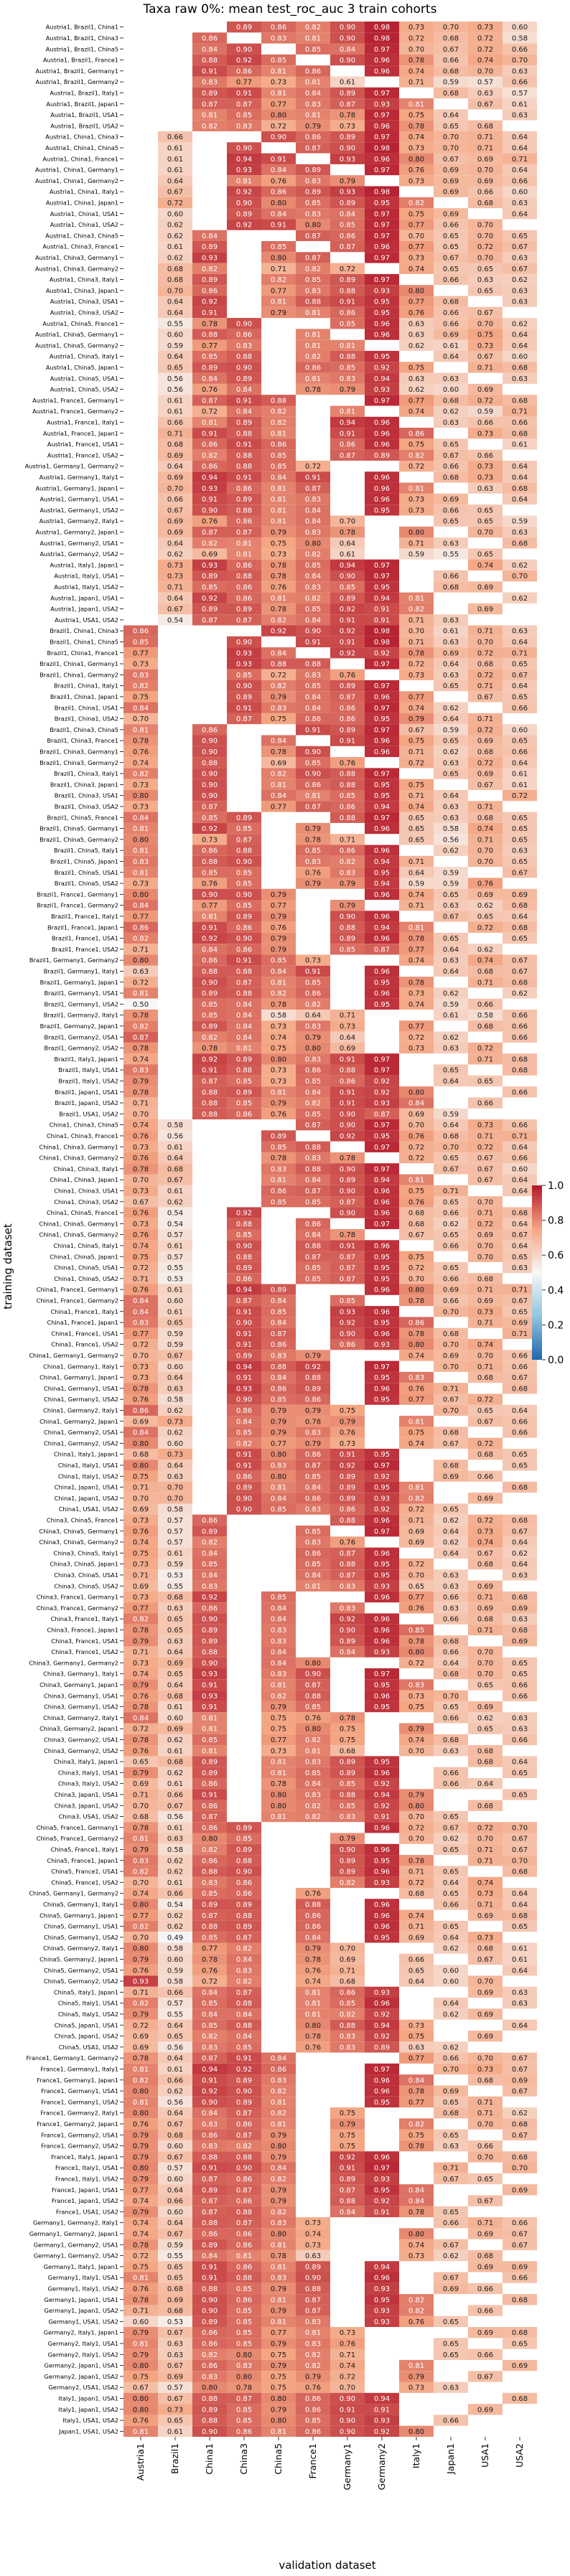  I want to click on row-label: China5, France1, USA1, so click(84, 1871).